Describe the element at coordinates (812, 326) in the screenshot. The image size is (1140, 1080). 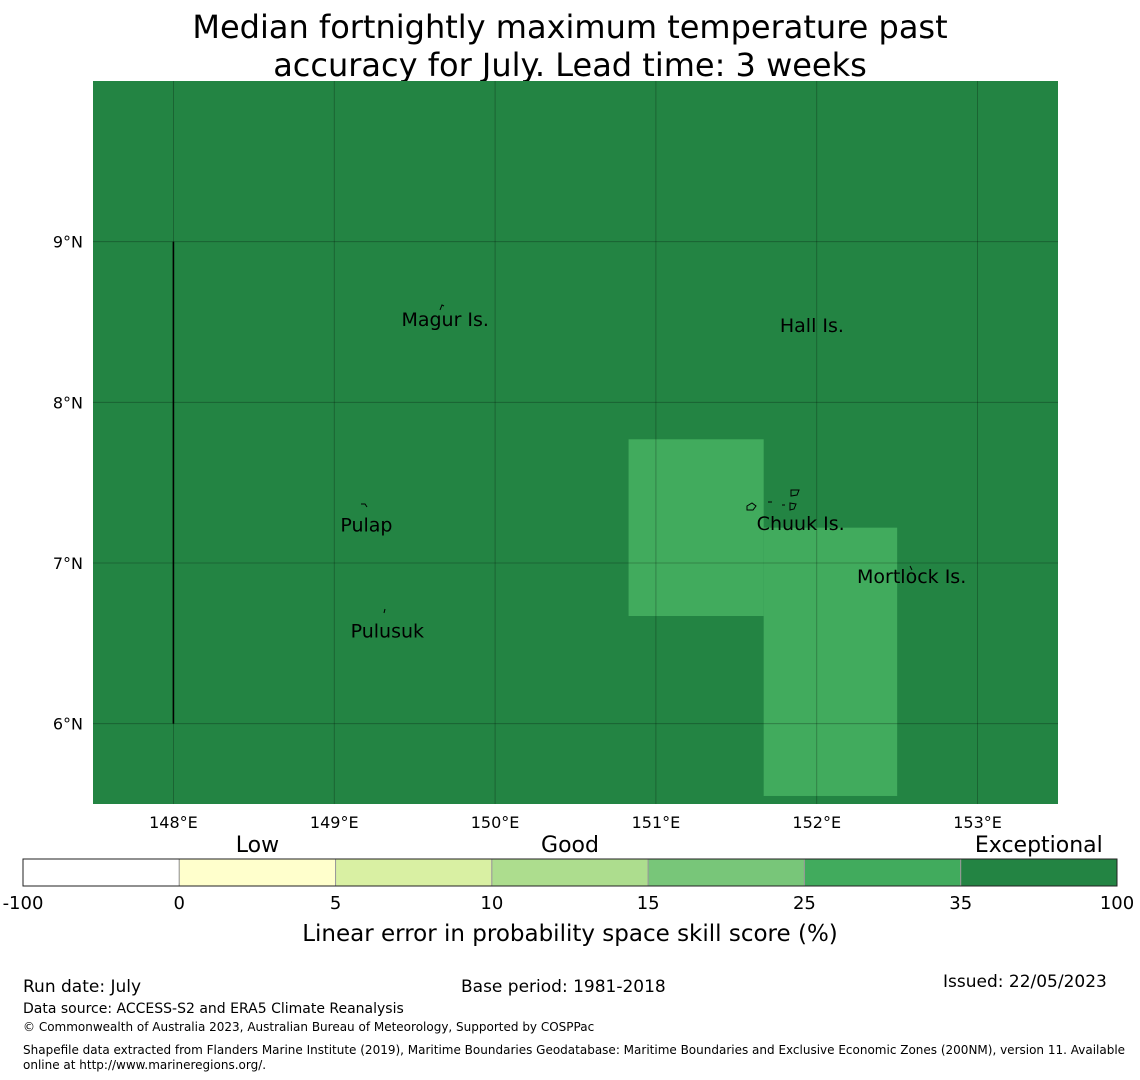
I see `place-label: Hall Is.` at that location.